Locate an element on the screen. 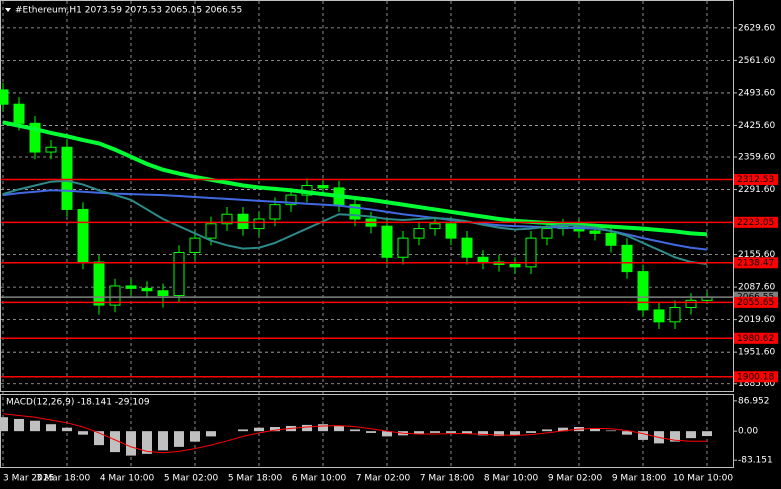  level-label: 1980.62 is located at coordinates (755, 339).